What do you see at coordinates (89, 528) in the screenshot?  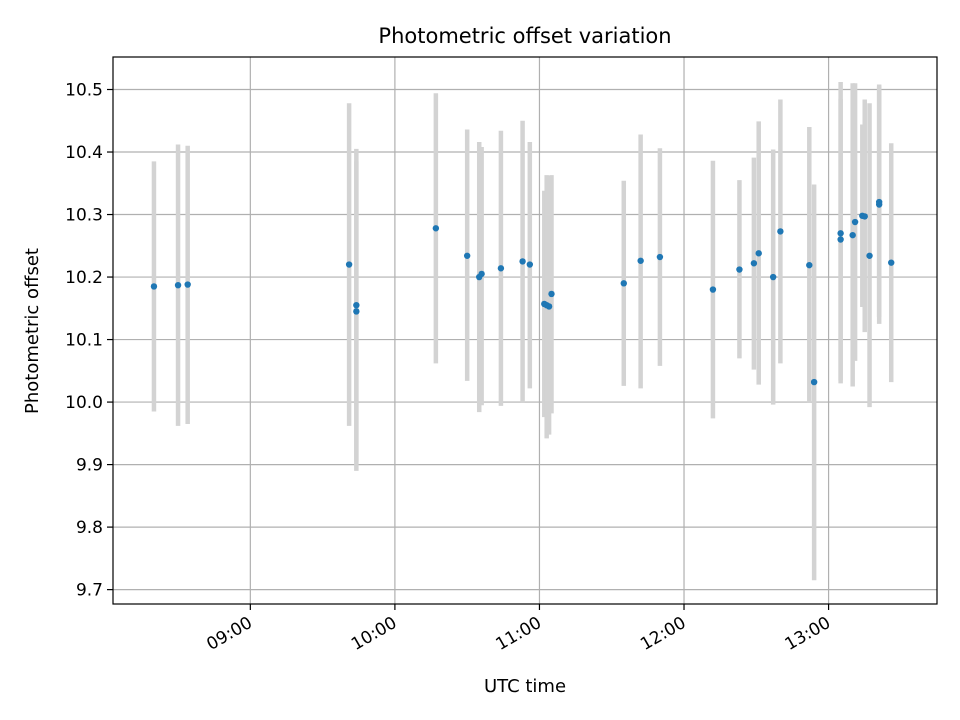 I see `y-tick-label: 9.8` at bounding box center [89, 528].